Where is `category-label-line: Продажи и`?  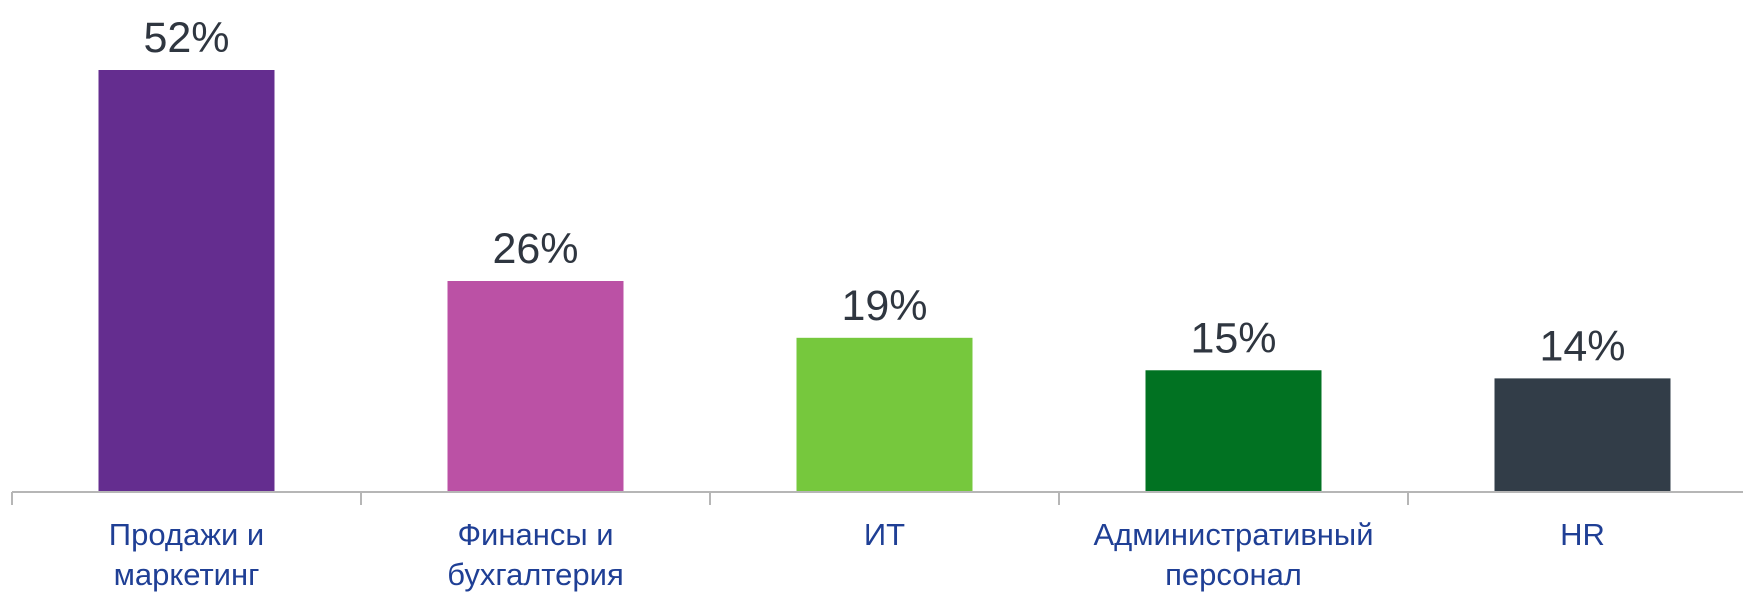 category-label-line: Продажи и is located at coordinates (186, 534).